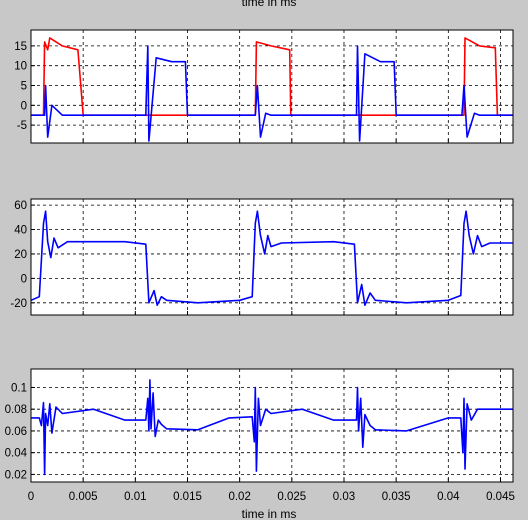  I want to click on bottom-xlabel: time in ms, so click(269, 513).